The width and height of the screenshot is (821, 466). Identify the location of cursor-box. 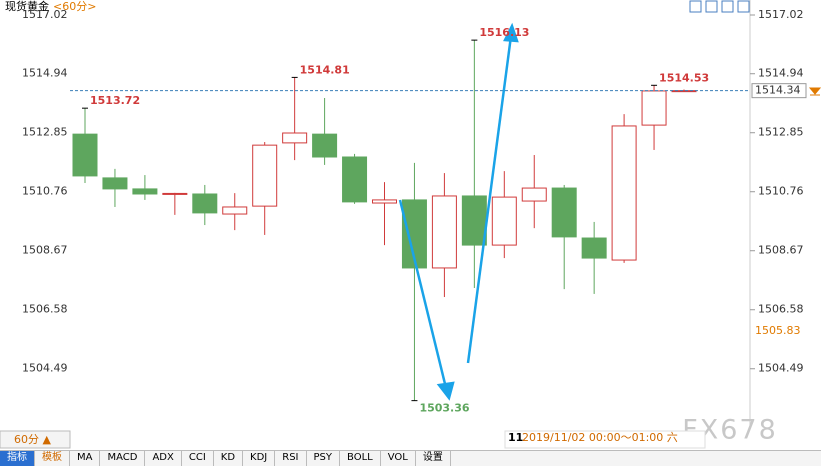
(605, 439).